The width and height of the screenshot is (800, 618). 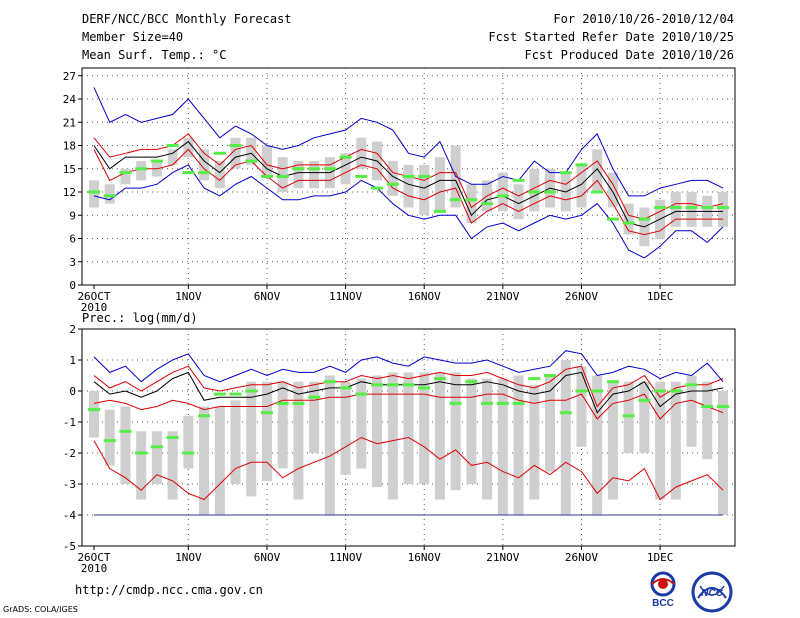 What do you see at coordinates (69, 546) in the screenshot?
I see `y-tick-label: -5` at bounding box center [69, 546].